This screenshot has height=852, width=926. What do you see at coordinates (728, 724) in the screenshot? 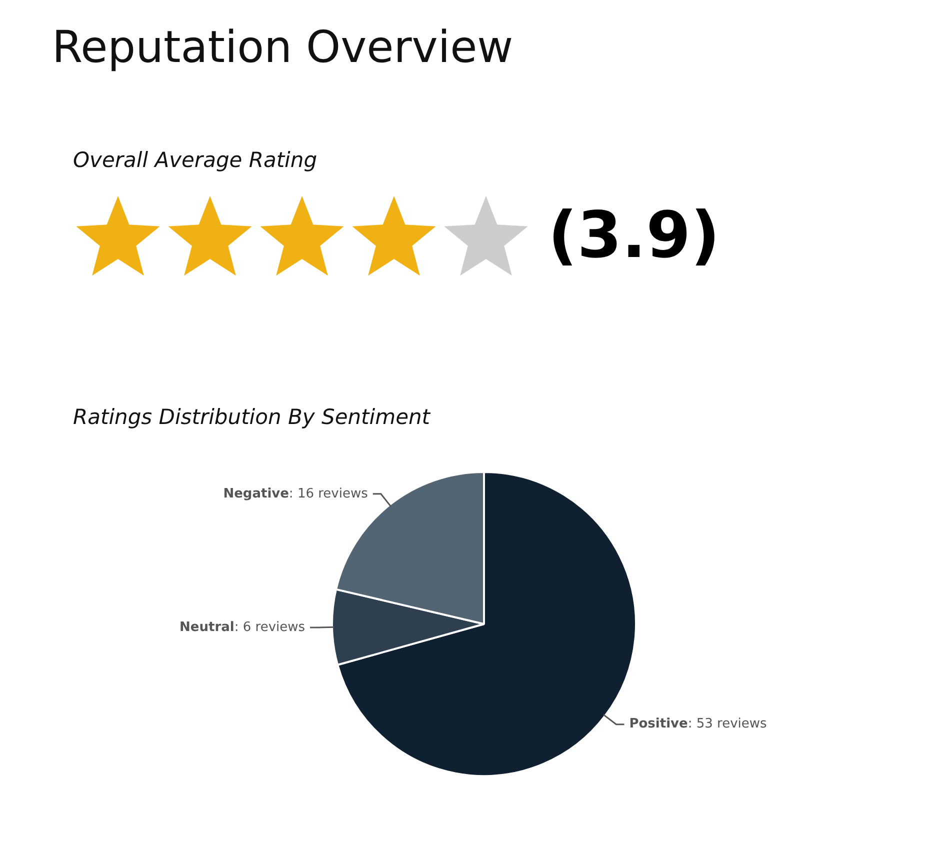
I see `data-label: : 53 reviews` at bounding box center [728, 724].